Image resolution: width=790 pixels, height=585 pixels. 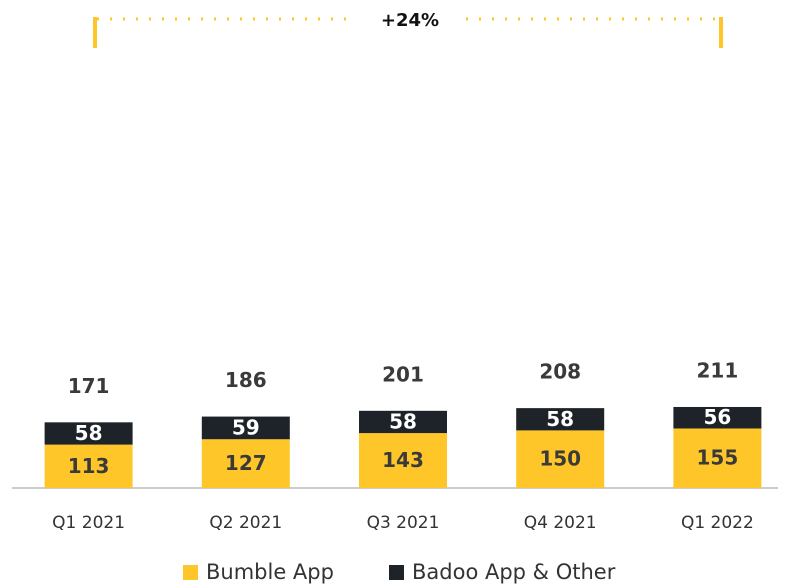 I want to click on total-label: 211, so click(x=718, y=370).